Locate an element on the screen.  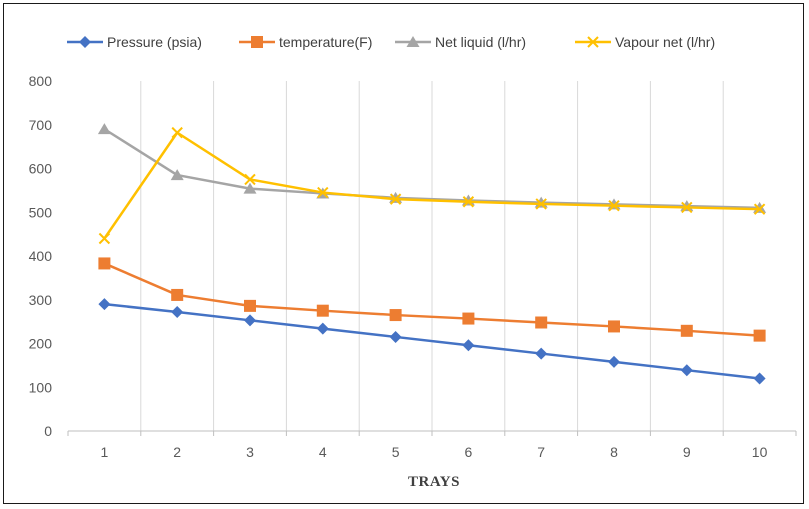
legend-item-3: Net liquid (l/hr) is located at coordinates (460, 42).